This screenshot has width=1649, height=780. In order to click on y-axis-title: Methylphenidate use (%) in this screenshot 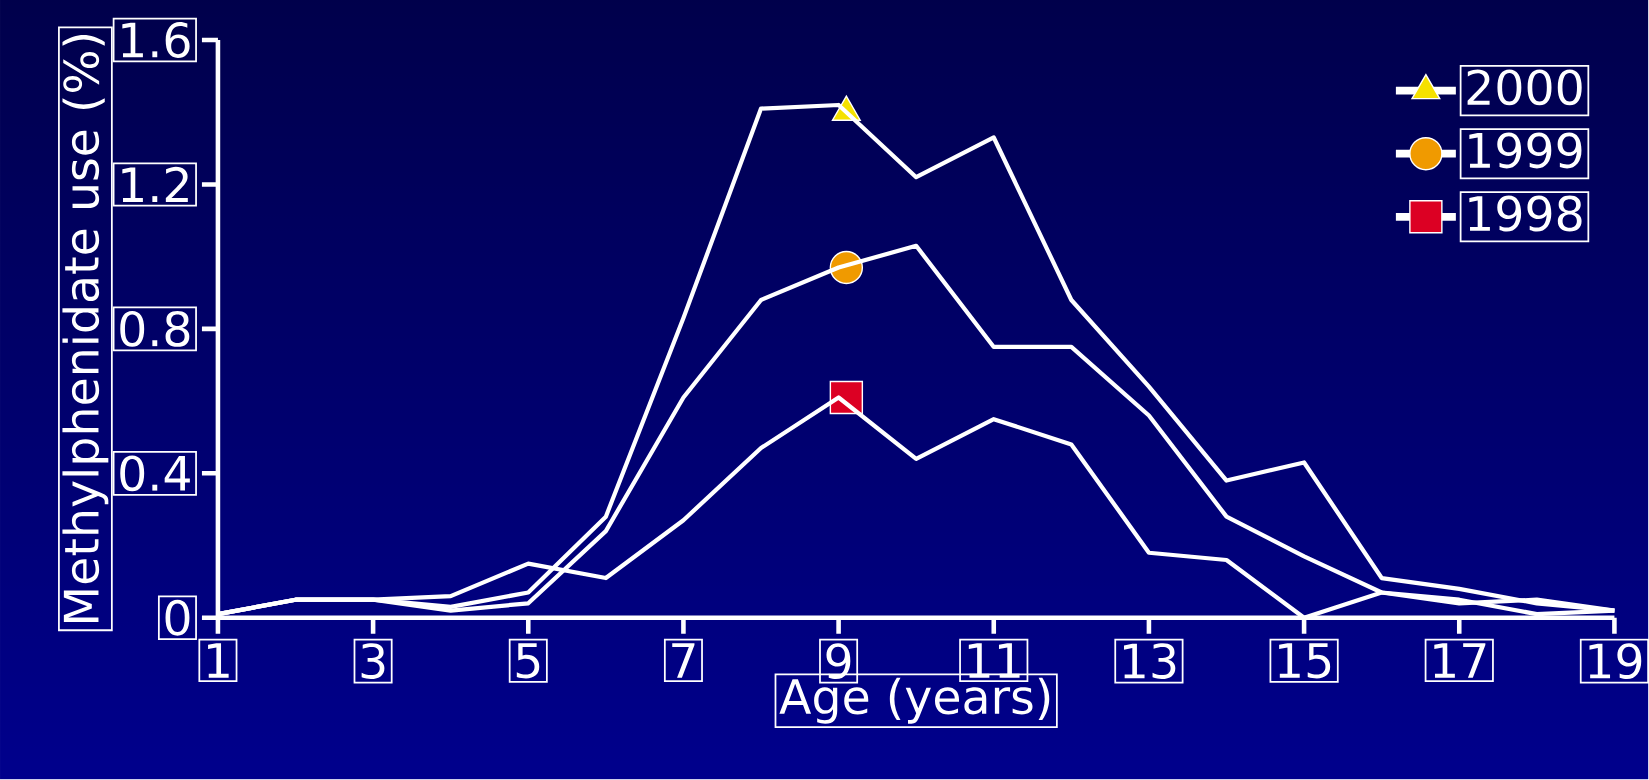, I will do `click(85, 329)`.